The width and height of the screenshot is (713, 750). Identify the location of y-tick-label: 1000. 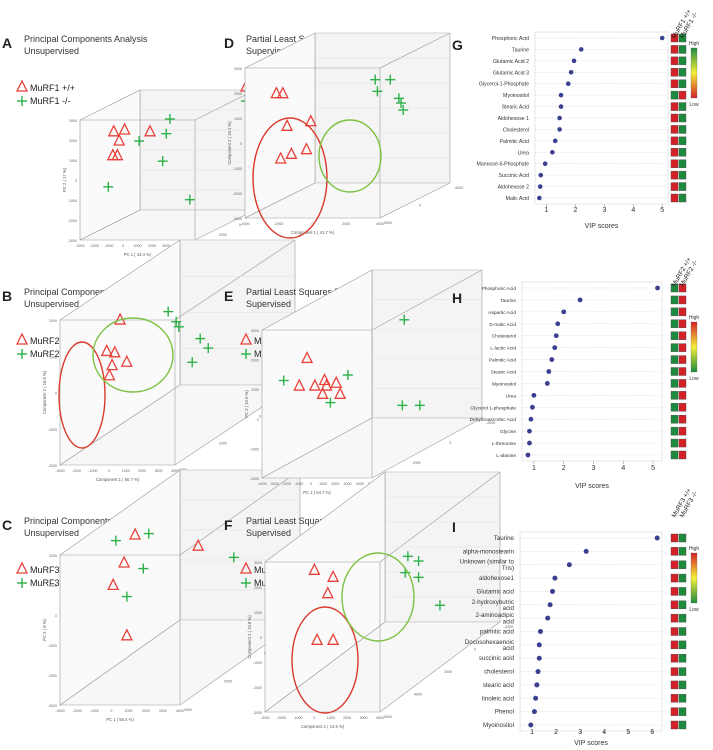
(73, 161).